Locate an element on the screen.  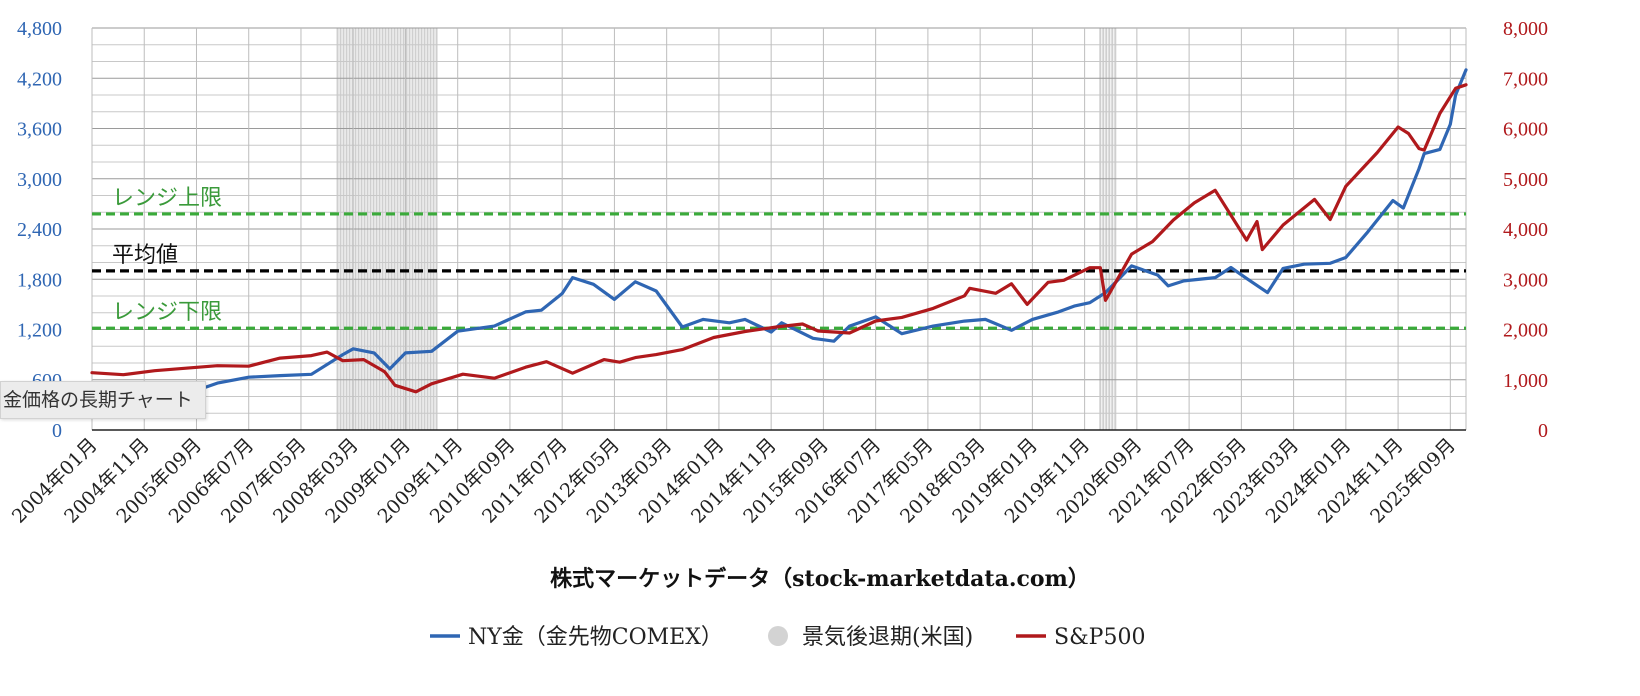
legend-swatch is located at coordinates (778, 636).